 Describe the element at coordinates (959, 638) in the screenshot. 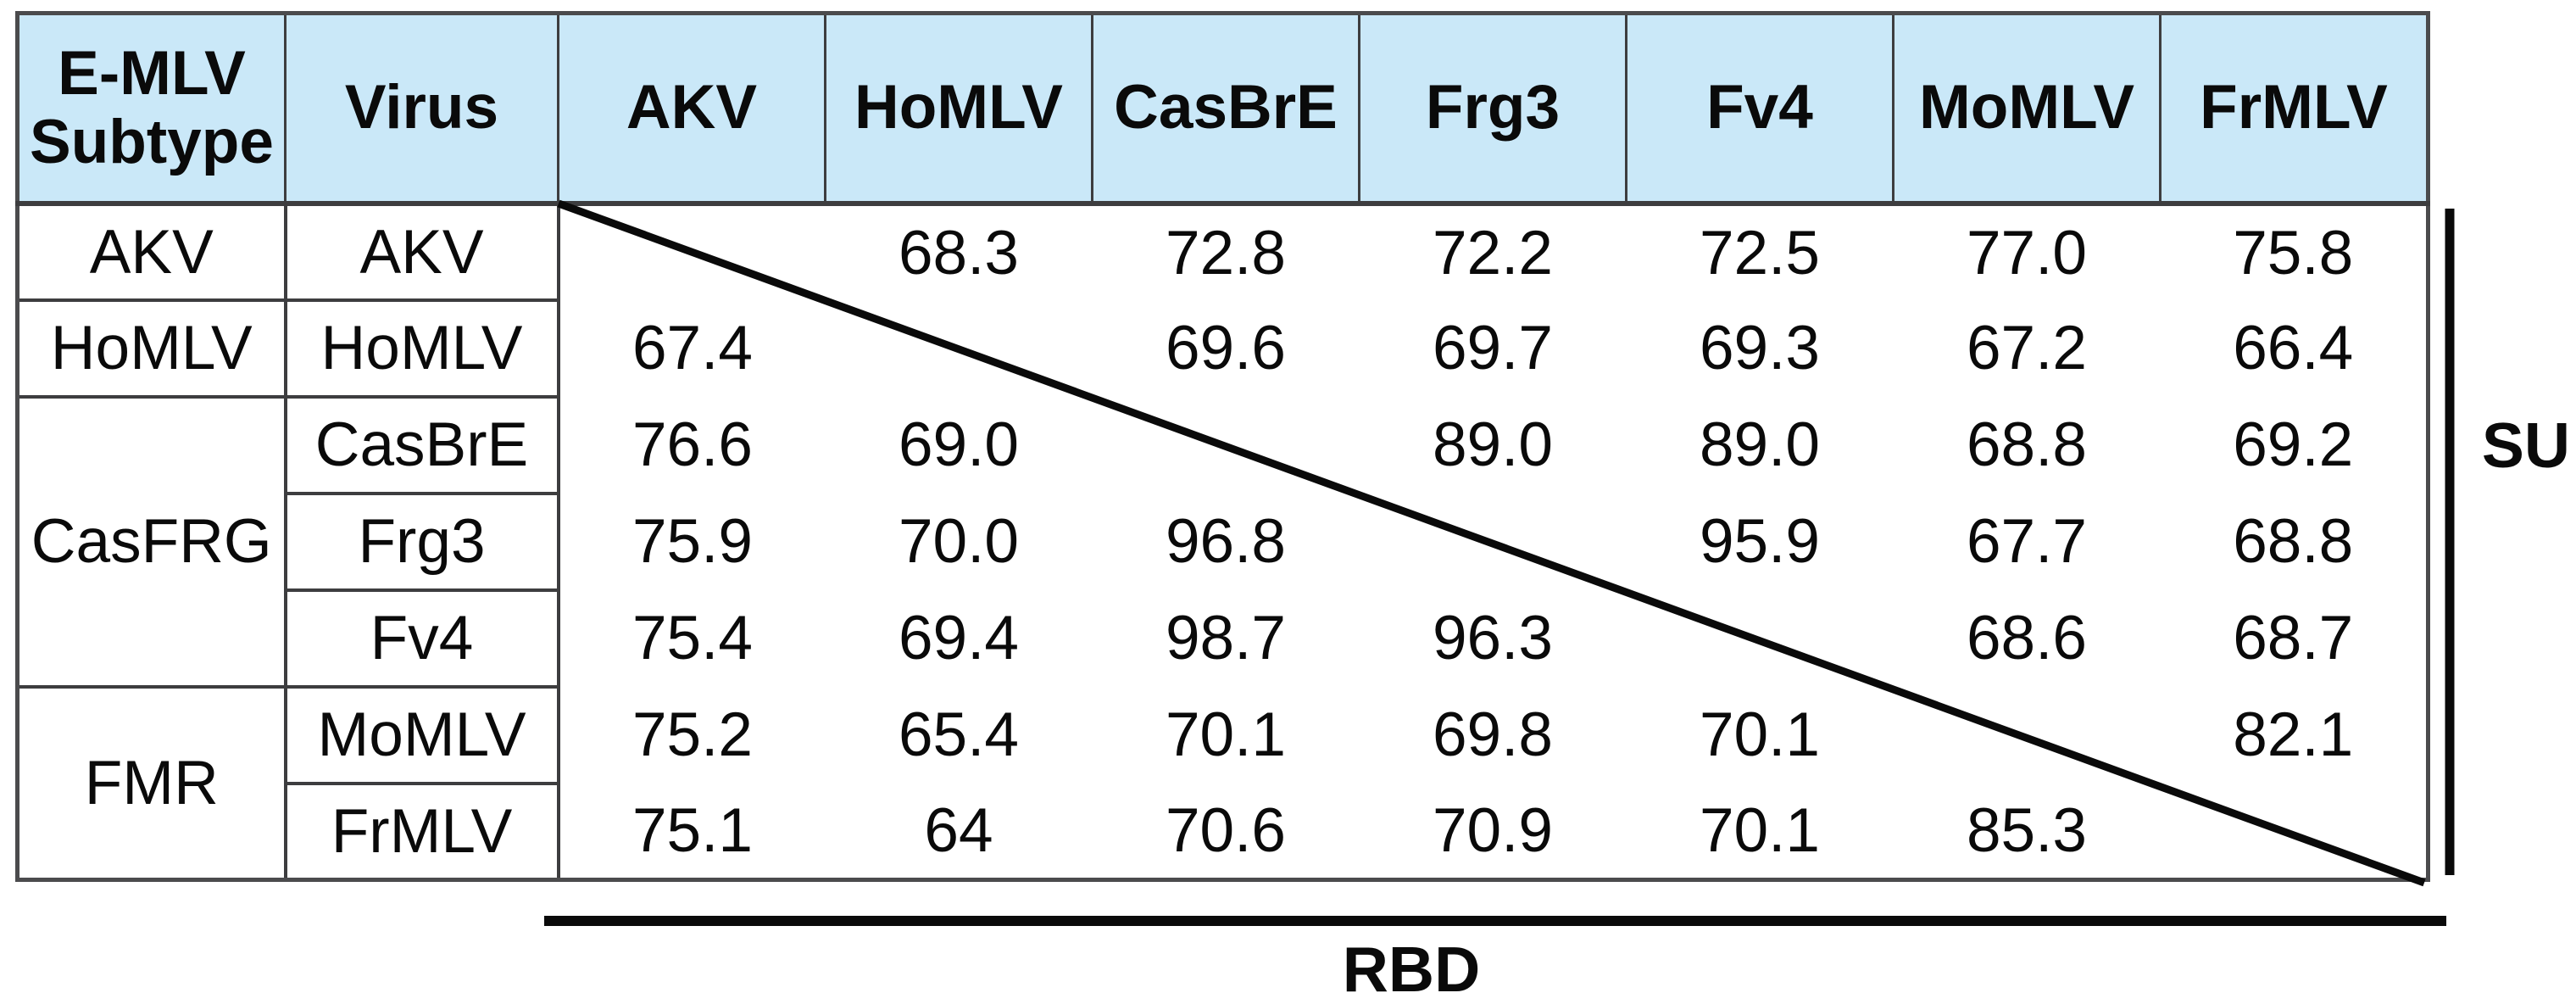

I see `identity-value-cell: 69.4` at that location.